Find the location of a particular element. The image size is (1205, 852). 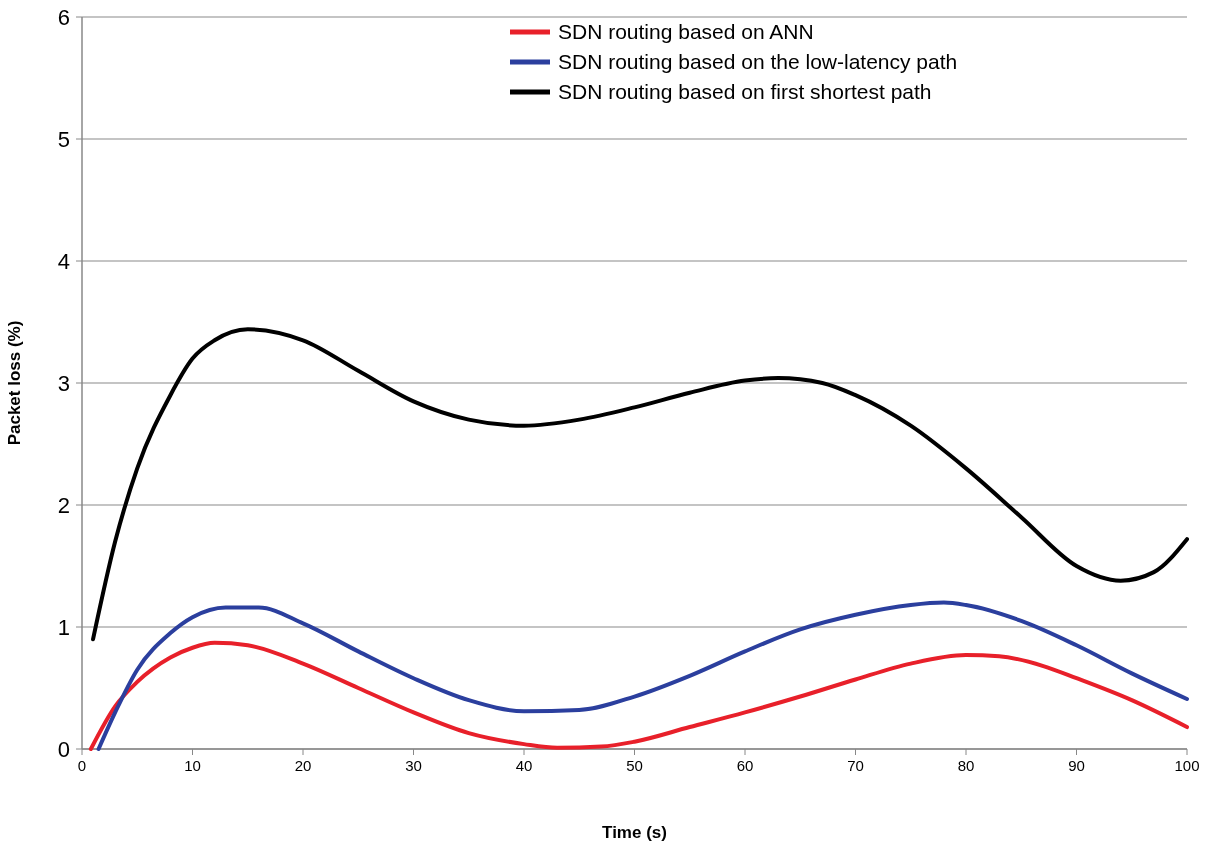

x-tick-label: 90 is located at coordinates (1076, 765).